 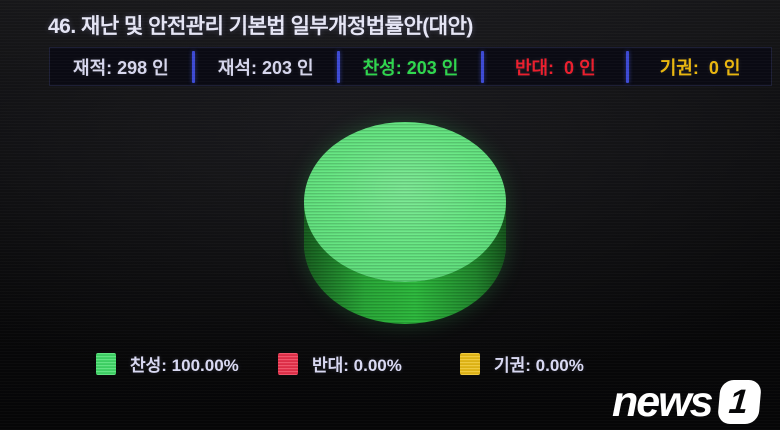 I want to click on legend-label-yes: 찬성: 100.00%, so click(x=184, y=365).